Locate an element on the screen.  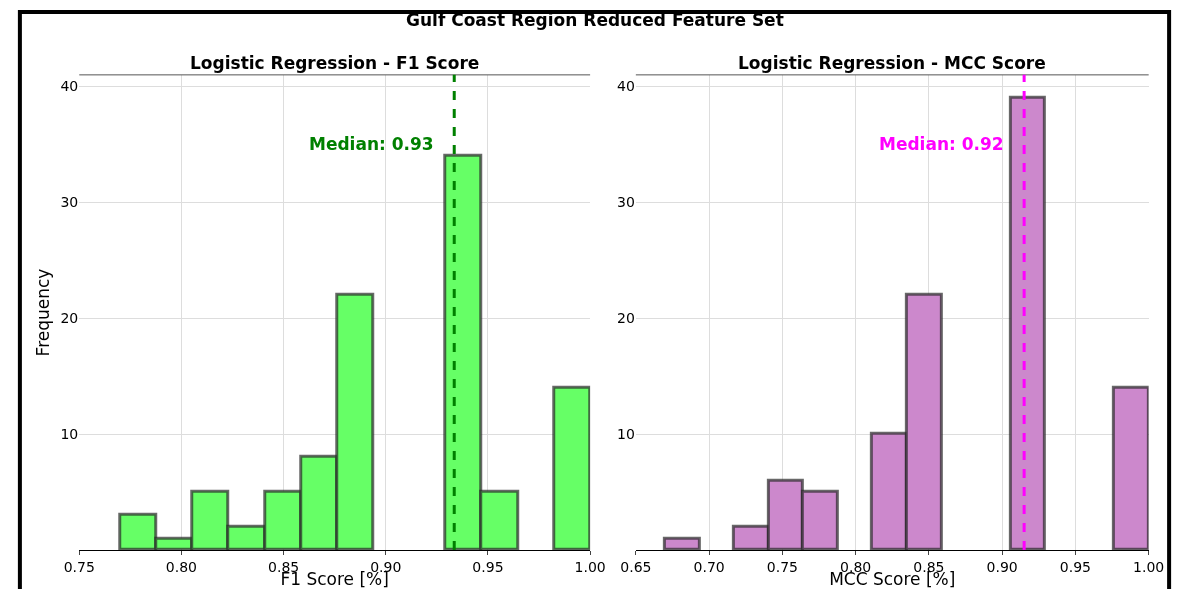
ref-line-label: Median: 0.93 is located at coordinates (371, 144).